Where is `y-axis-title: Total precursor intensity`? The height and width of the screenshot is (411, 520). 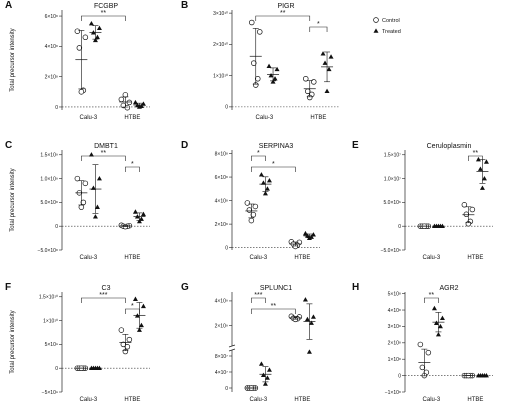 y-axis-title: Total precursor intensity is located at coordinates (13, 59).